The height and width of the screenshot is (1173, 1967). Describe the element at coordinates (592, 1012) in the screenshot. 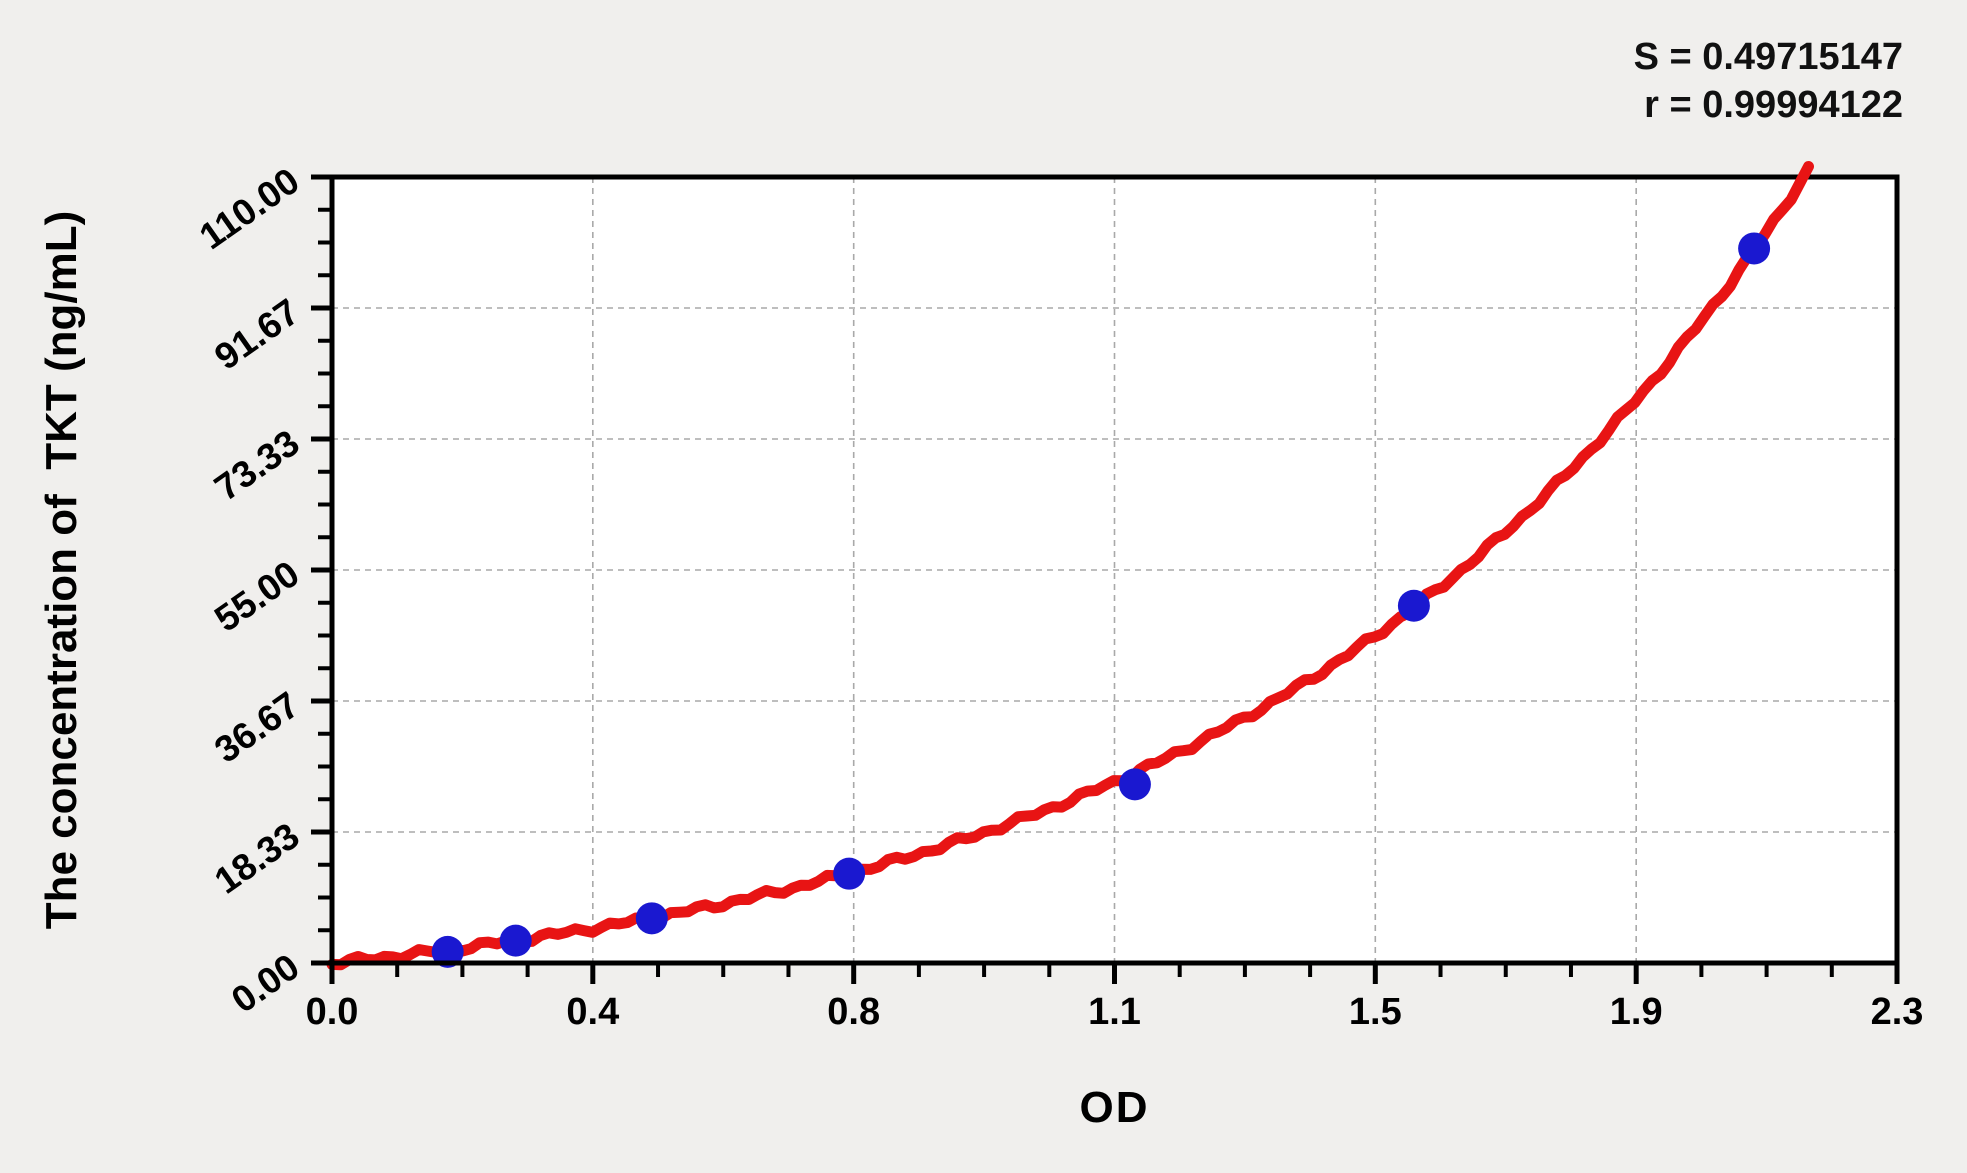

I see `x-tick-label: 0.4` at that location.